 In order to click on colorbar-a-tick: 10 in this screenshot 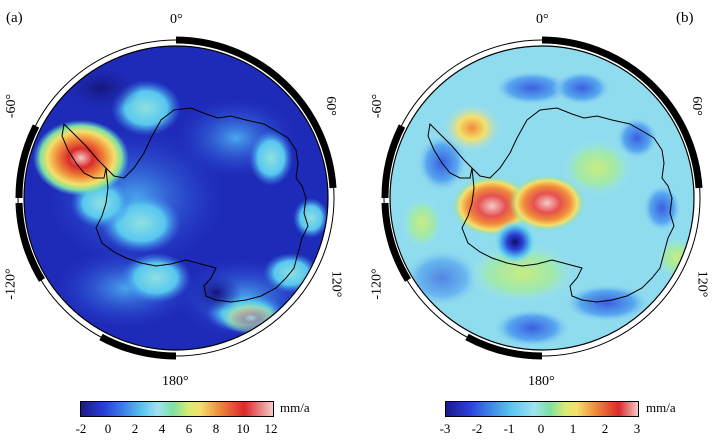, I will do `click(243, 428)`.